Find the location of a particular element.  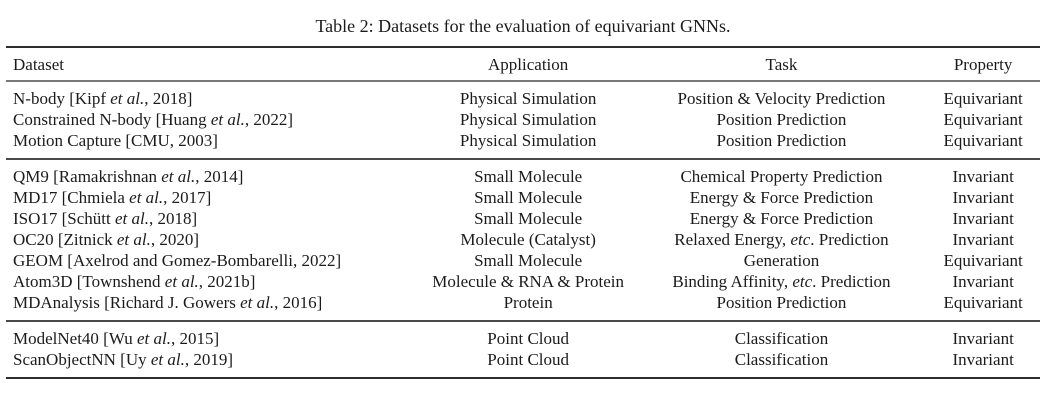

cell-dataset: OC20 [Zitnick et al., 2020] is located at coordinates (106, 239).